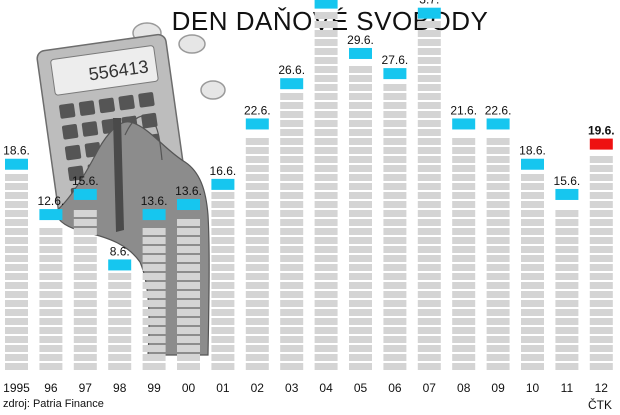 The image size is (620, 415). What do you see at coordinates (430, 388) in the screenshot?
I see `category-label: 07` at bounding box center [430, 388].